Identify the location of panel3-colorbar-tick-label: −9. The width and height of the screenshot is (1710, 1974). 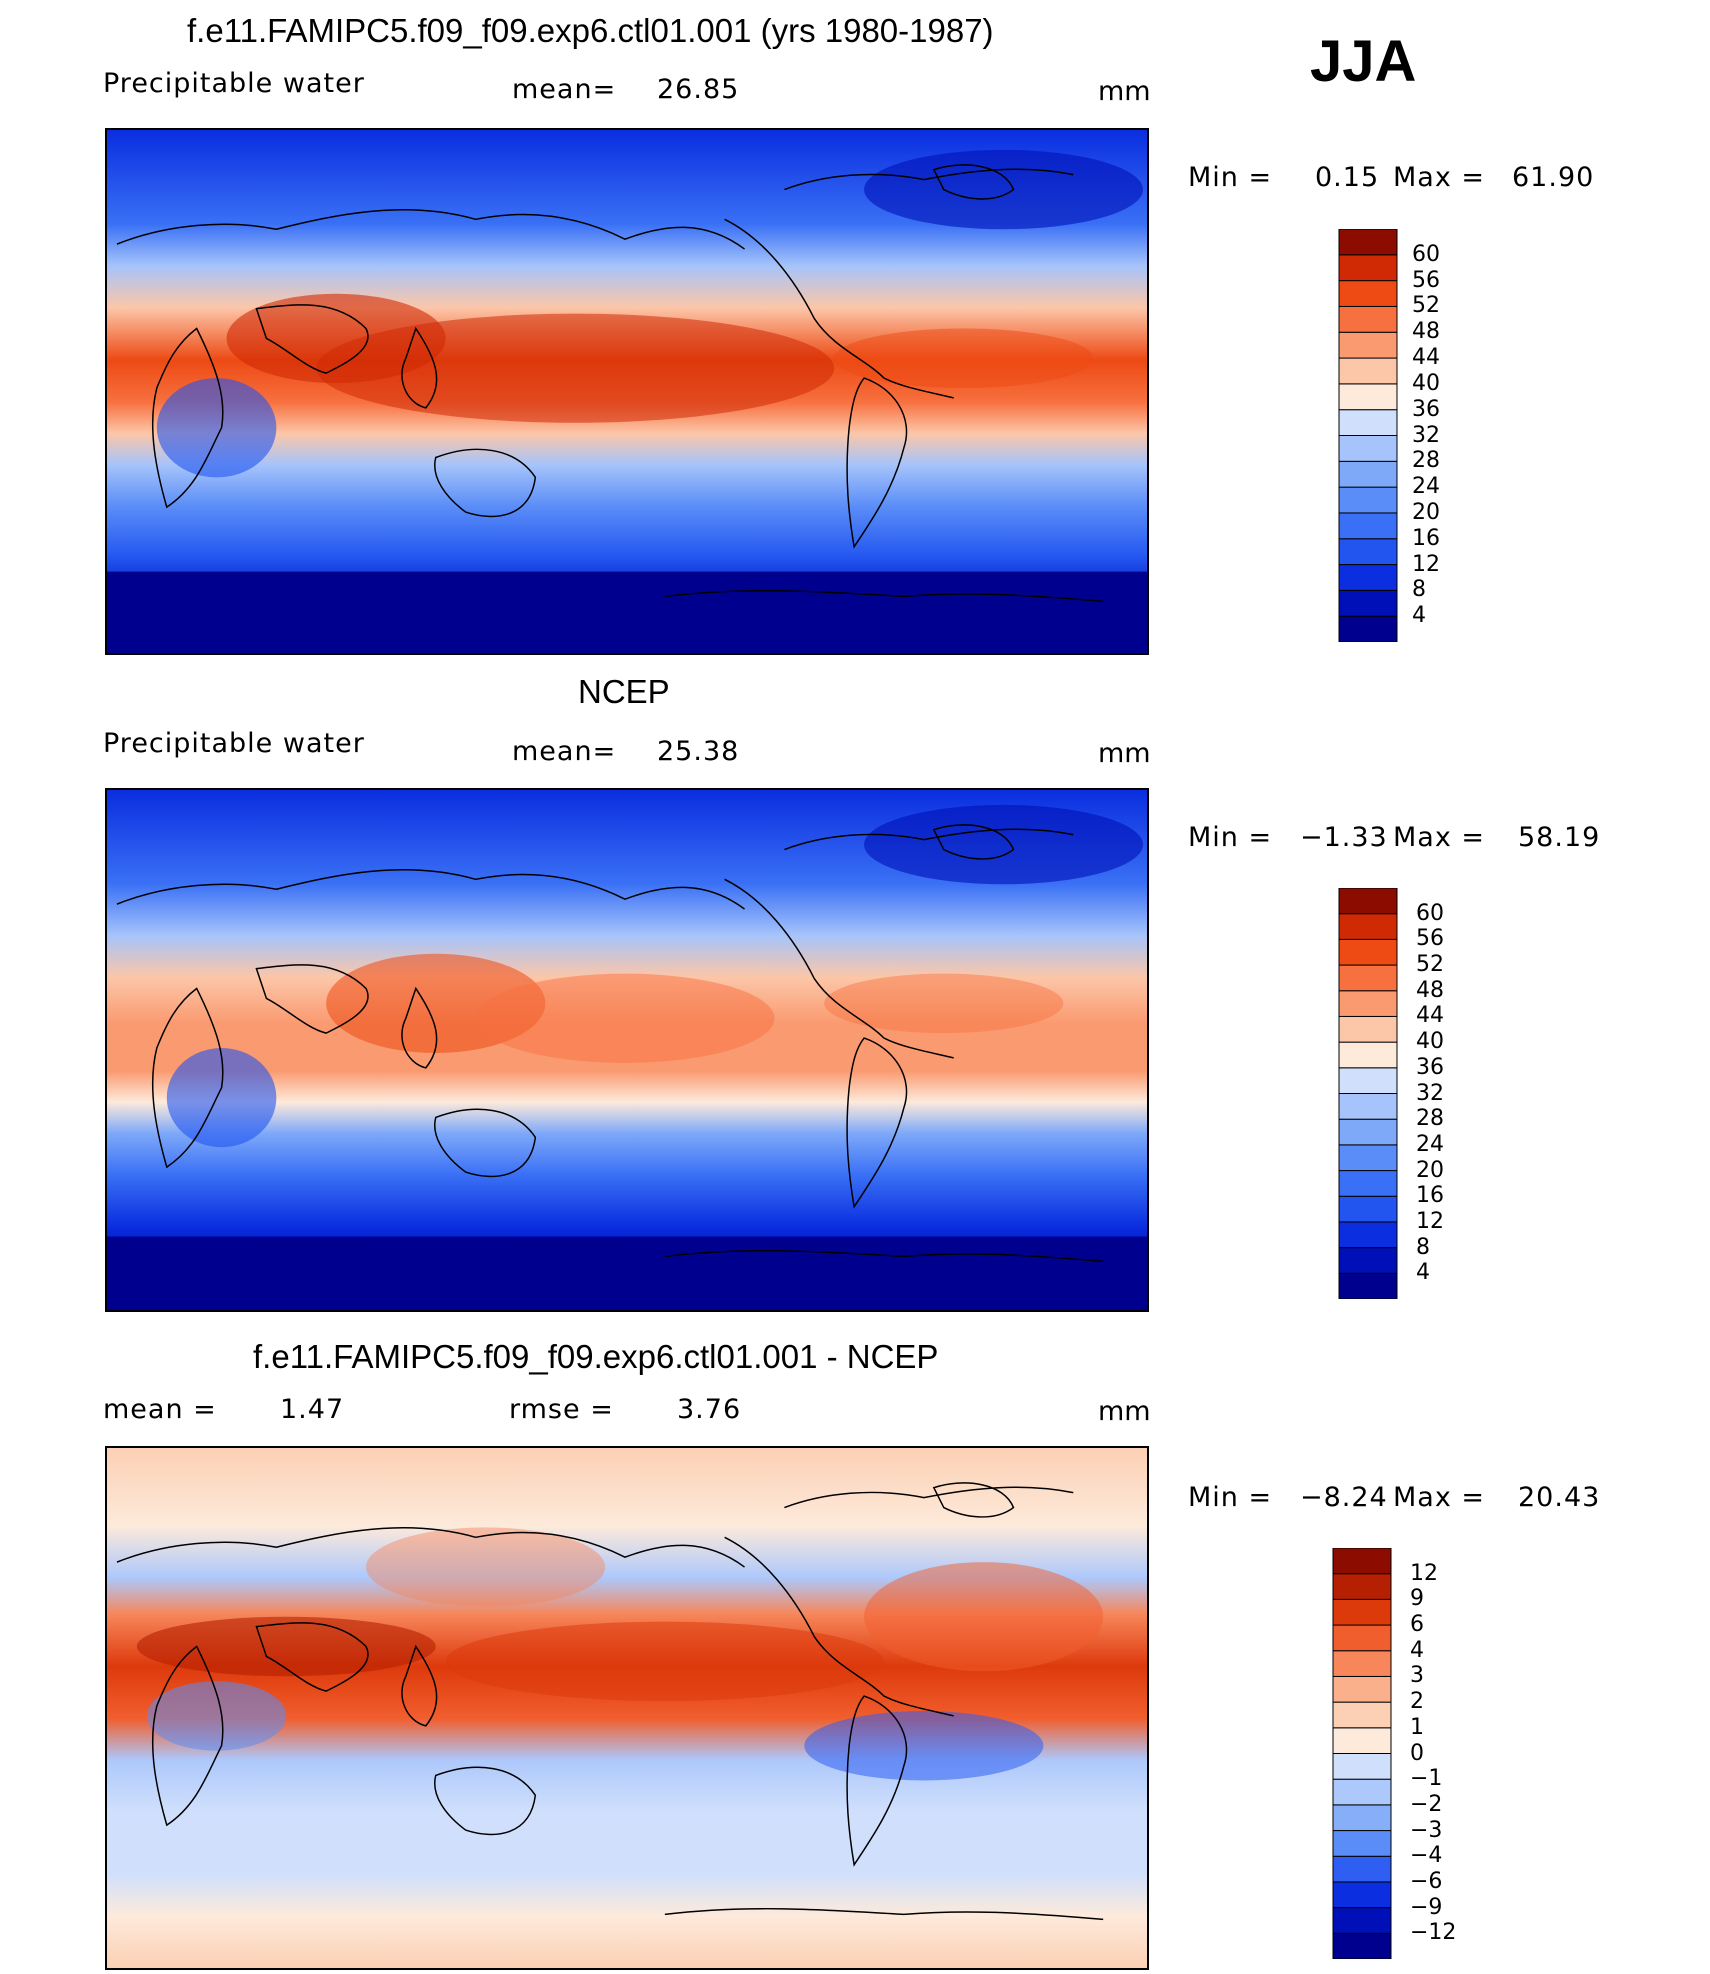
(1426, 1907).